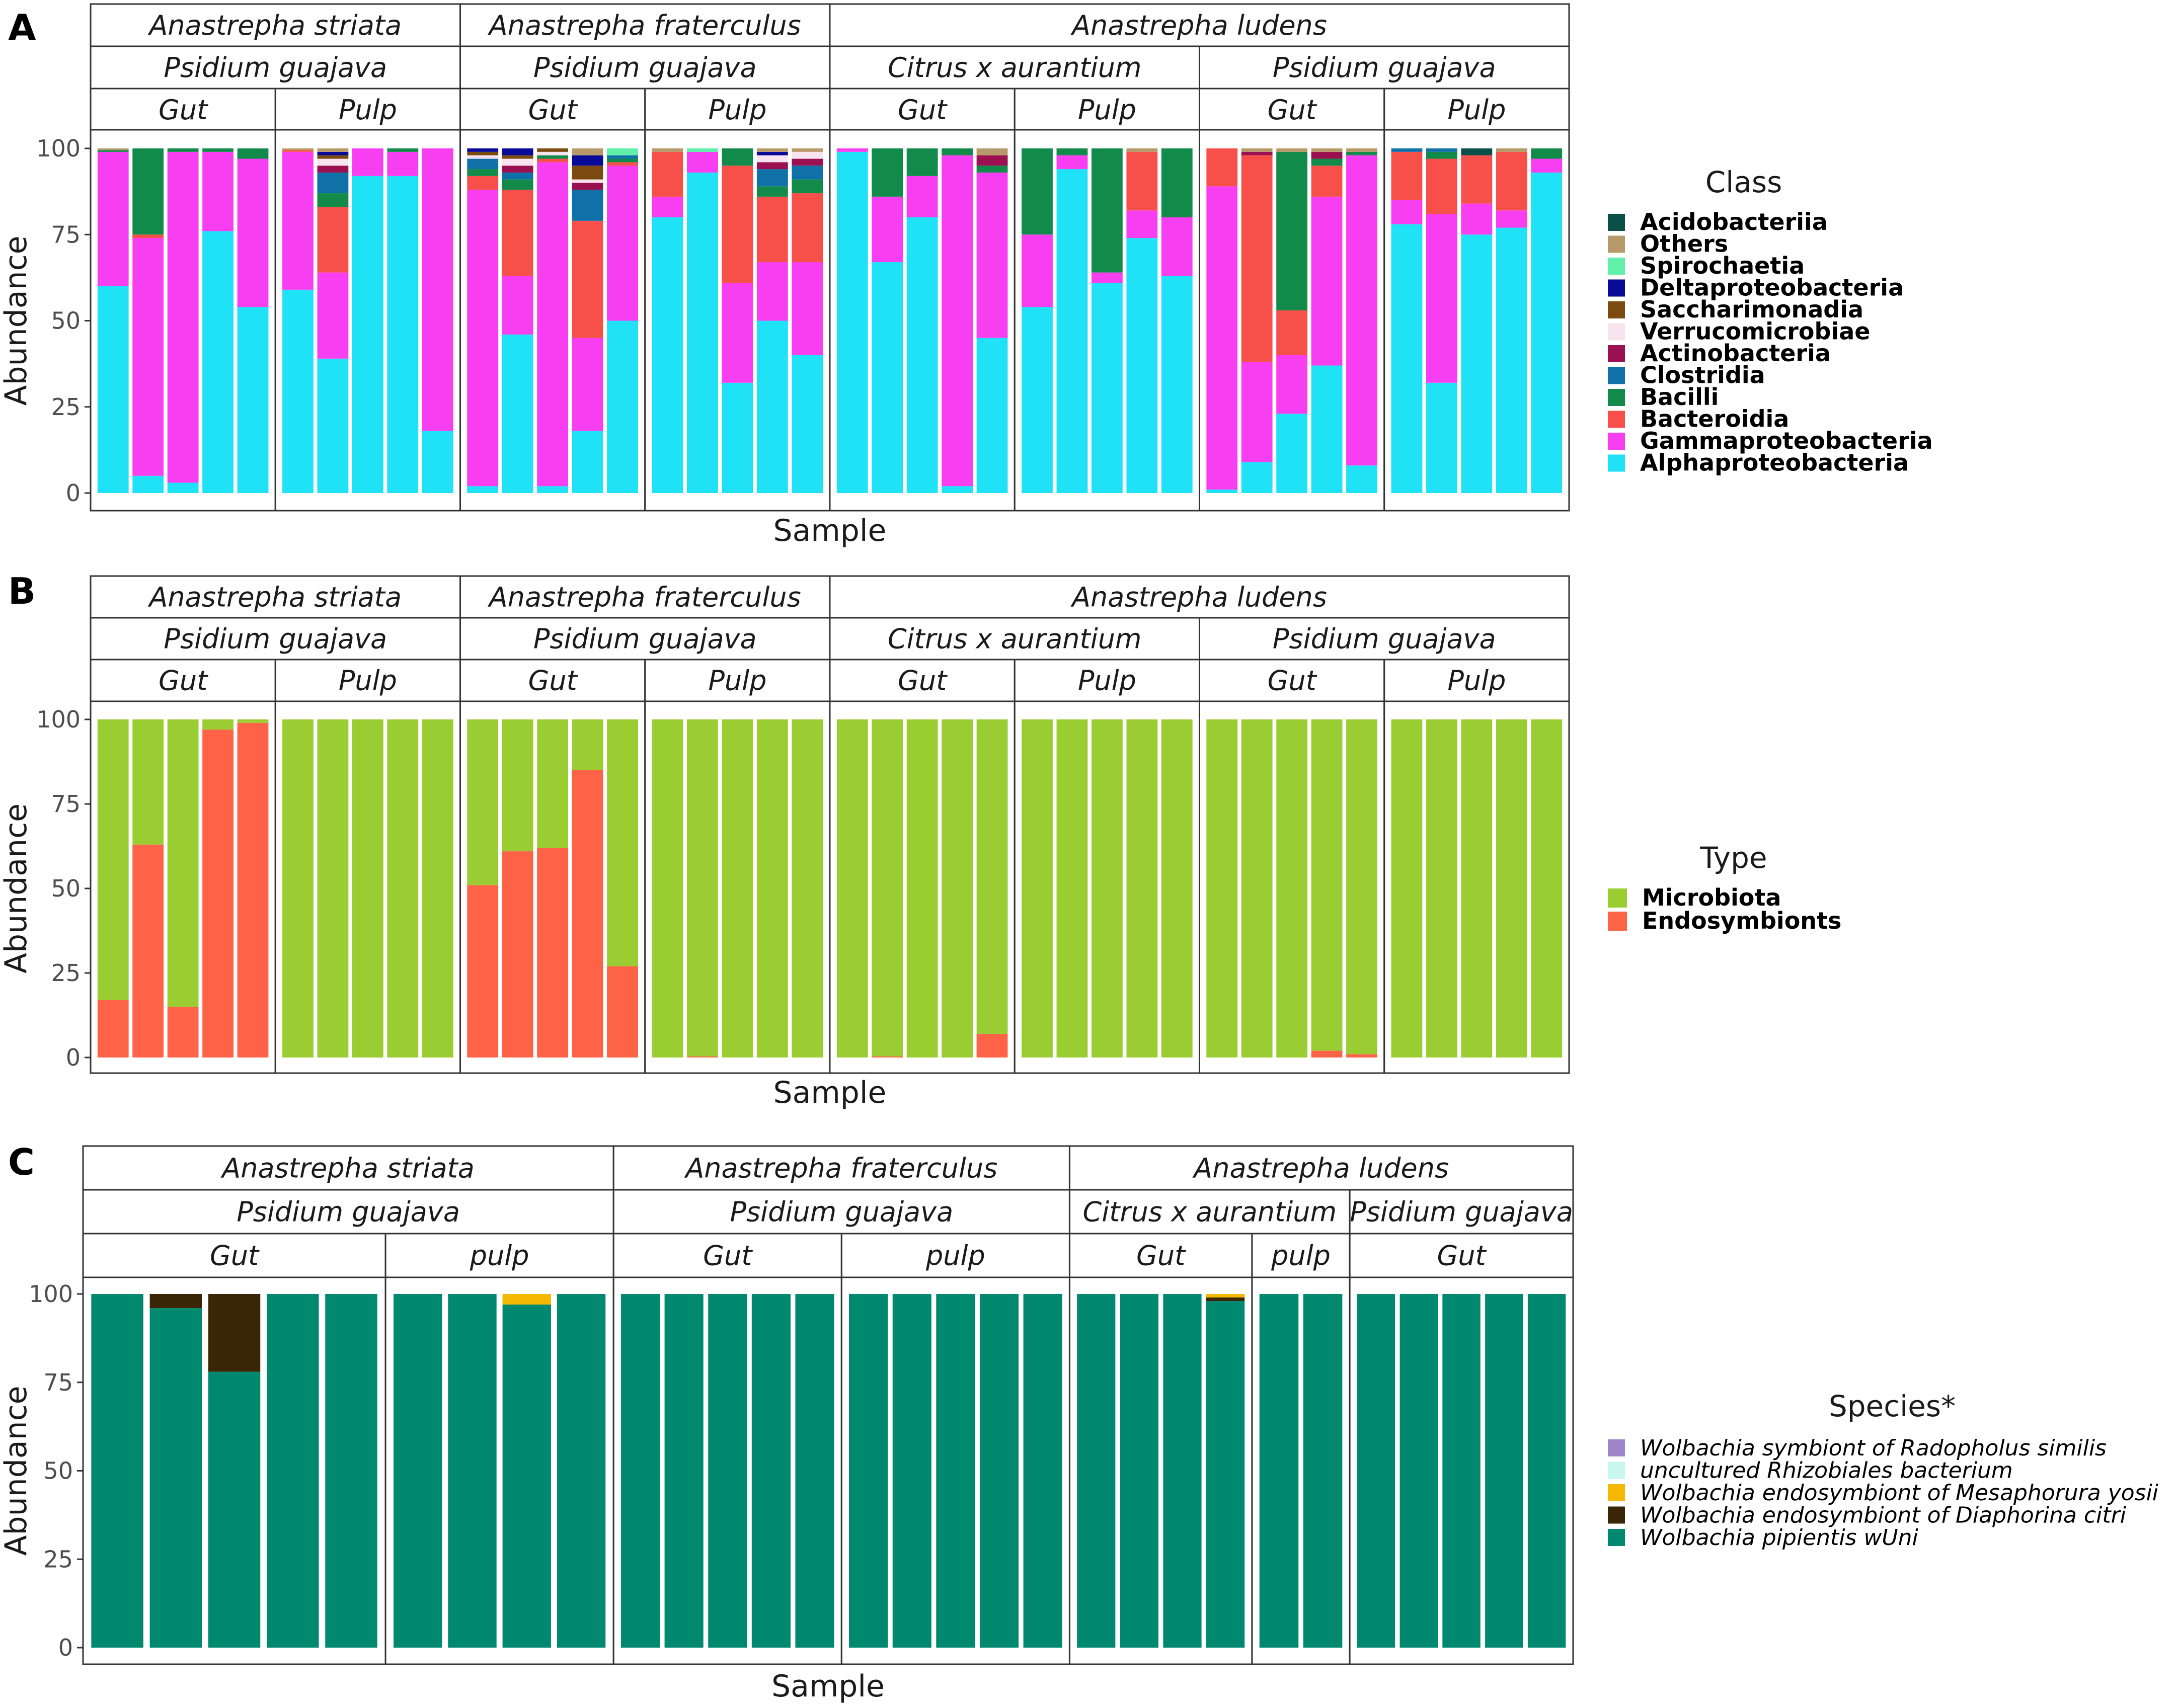  What do you see at coordinates (1320, 1168) in the screenshot?
I see `facet-strip-label: Anastrepha ludens` at bounding box center [1320, 1168].